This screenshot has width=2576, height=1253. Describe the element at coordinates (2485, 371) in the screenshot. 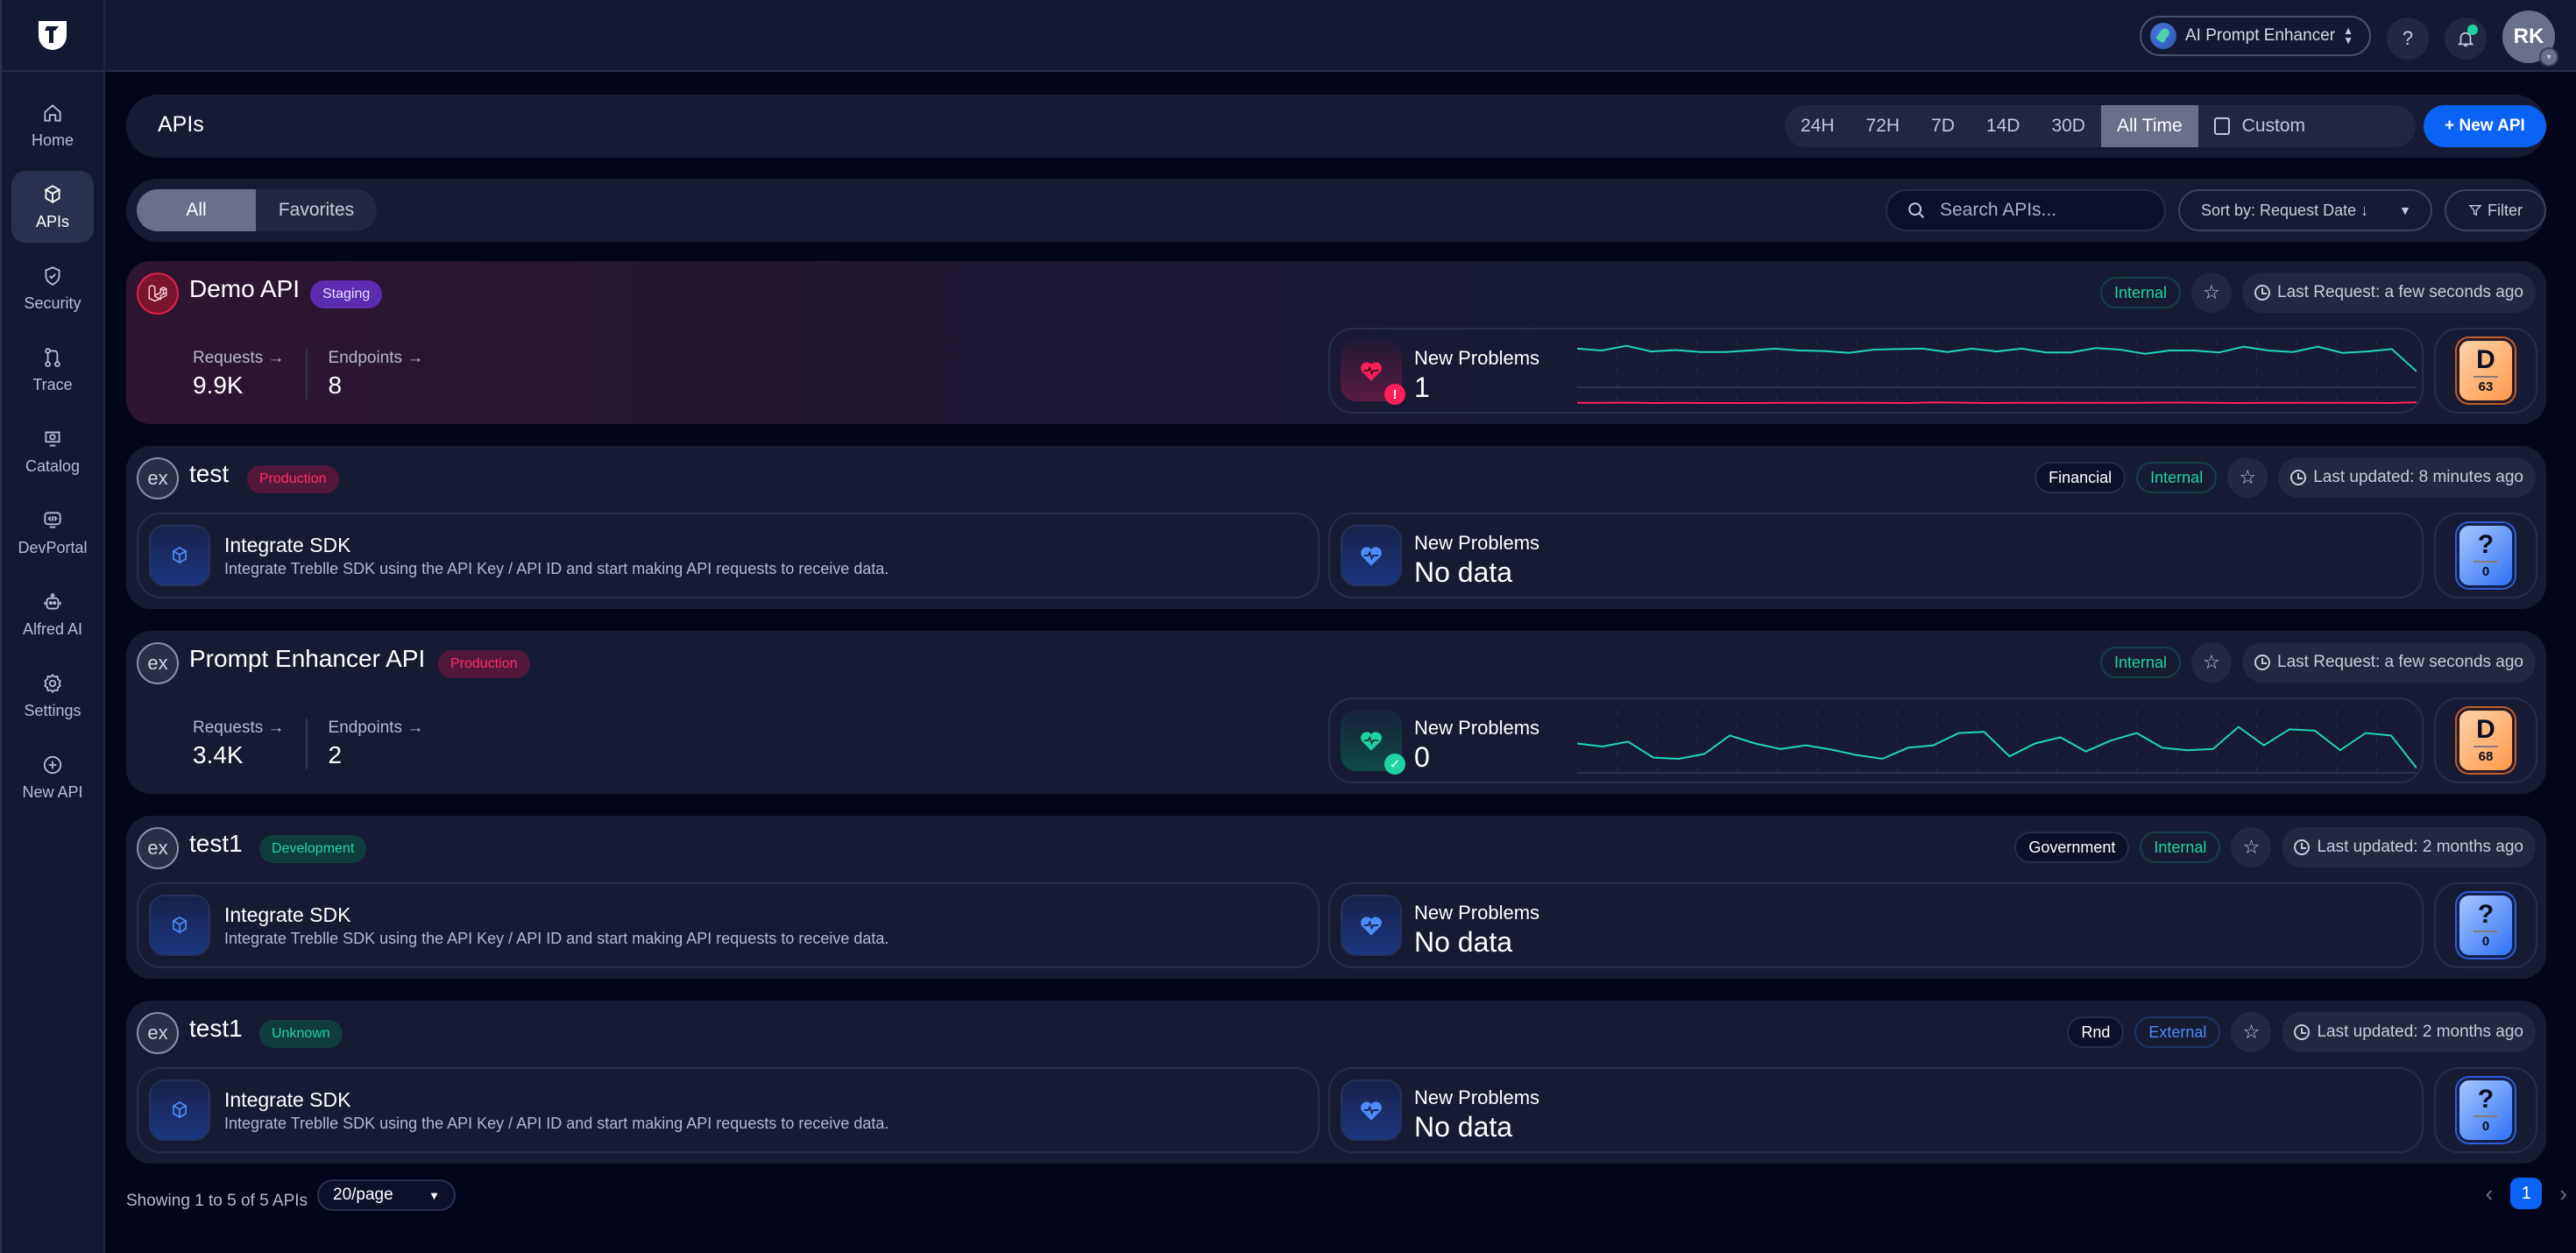

I see `grade-panel: D 63` at that location.